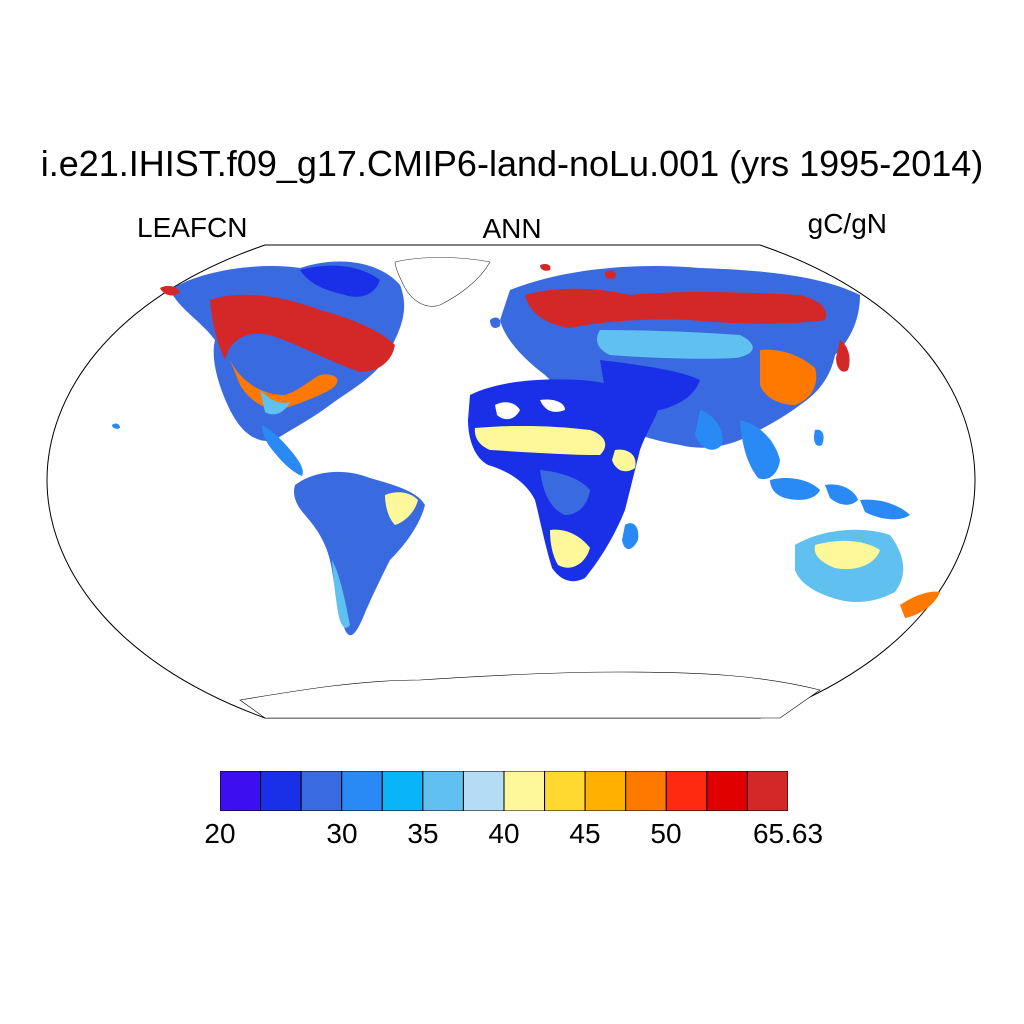  I want to click on units-label: gC/gN, so click(847, 223).